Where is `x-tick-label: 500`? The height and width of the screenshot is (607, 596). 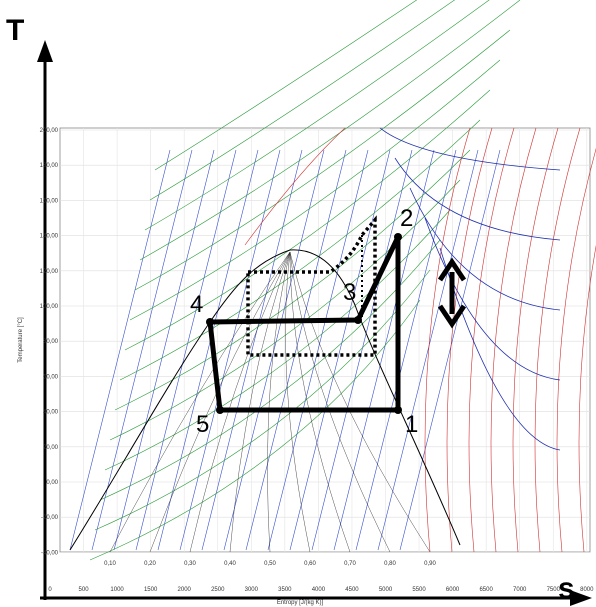 x-tick-label: 500 is located at coordinates (84, 590).